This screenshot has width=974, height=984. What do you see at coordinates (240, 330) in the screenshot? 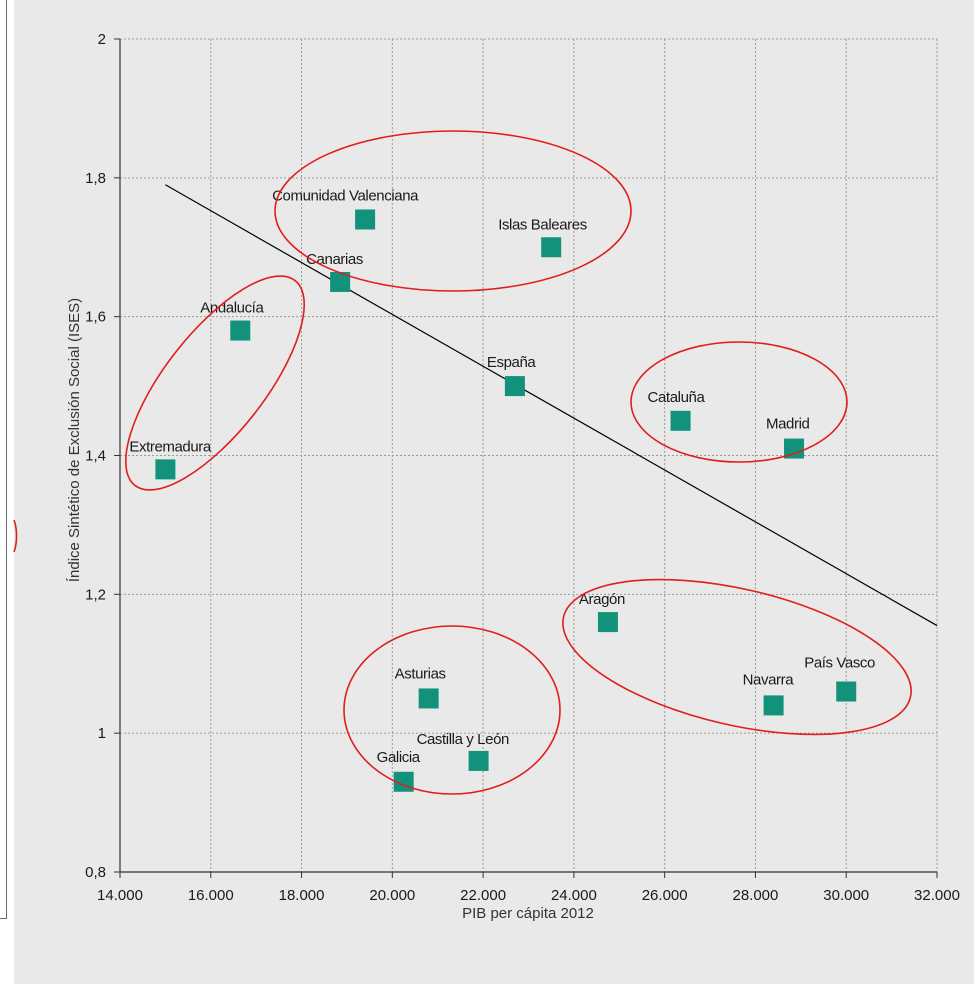
I see `data-point-andalucia` at bounding box center [240, 330].